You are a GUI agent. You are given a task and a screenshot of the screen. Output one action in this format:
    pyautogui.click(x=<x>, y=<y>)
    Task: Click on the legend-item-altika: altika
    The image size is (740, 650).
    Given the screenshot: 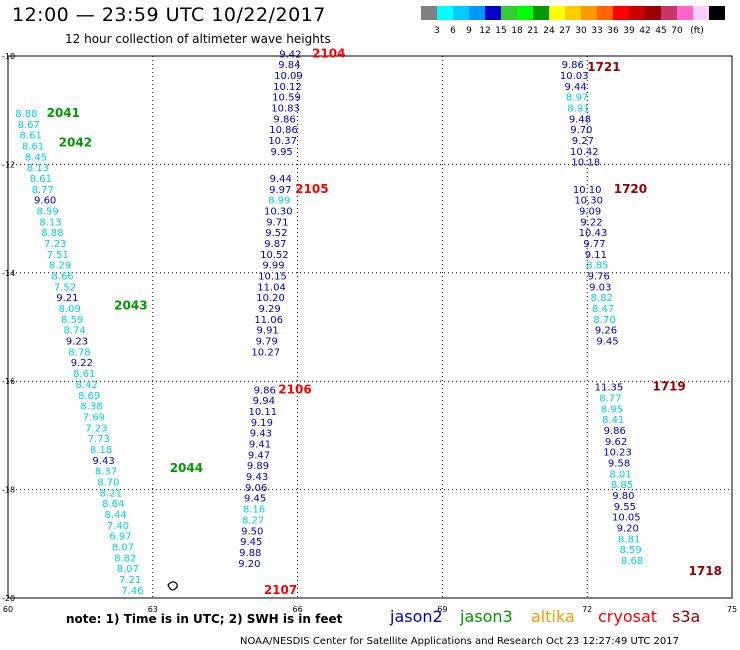 What is the action you would take?
    pyautogui.click(x=553, y=616)
    